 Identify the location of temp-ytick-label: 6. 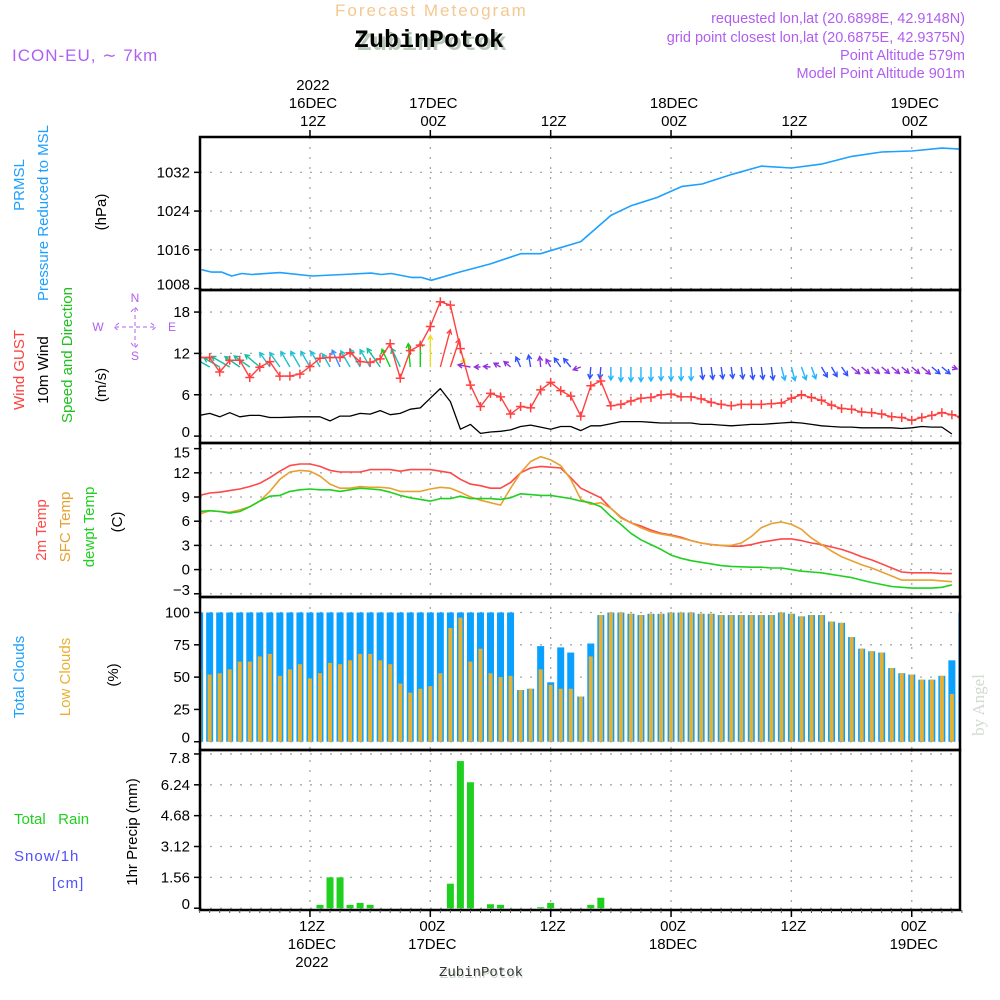
(186, 521).